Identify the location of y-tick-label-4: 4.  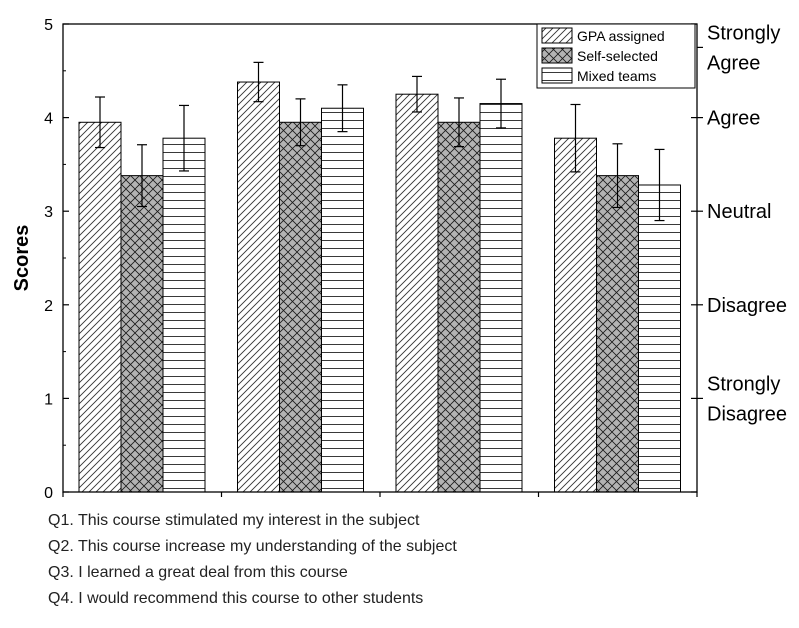
(48, 119).